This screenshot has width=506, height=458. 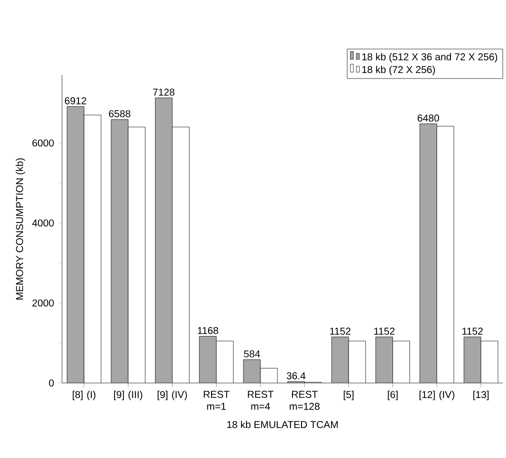 What do you see at coordinates (43, 143) in the screenshot?
I see `y-tick-label: 6000` at bounding box center [43, 143].